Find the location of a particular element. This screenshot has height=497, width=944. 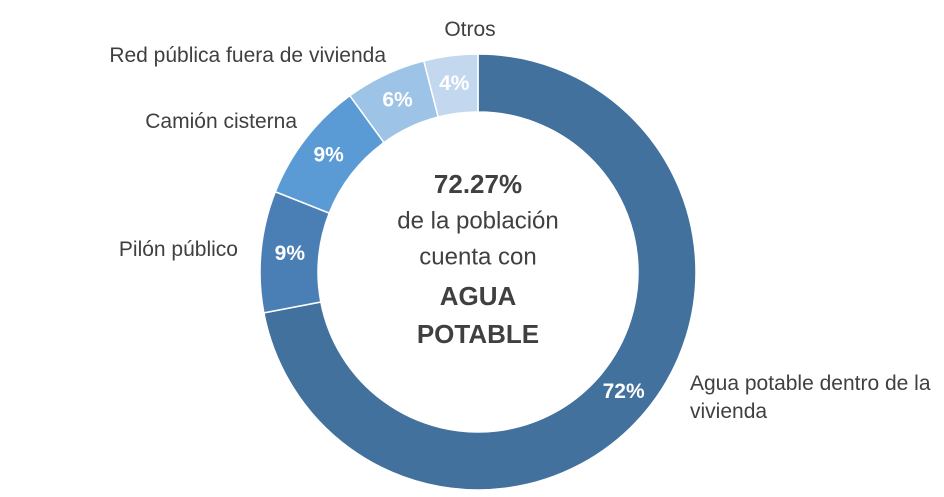

donut-slice is located at coordinates (450, 85).